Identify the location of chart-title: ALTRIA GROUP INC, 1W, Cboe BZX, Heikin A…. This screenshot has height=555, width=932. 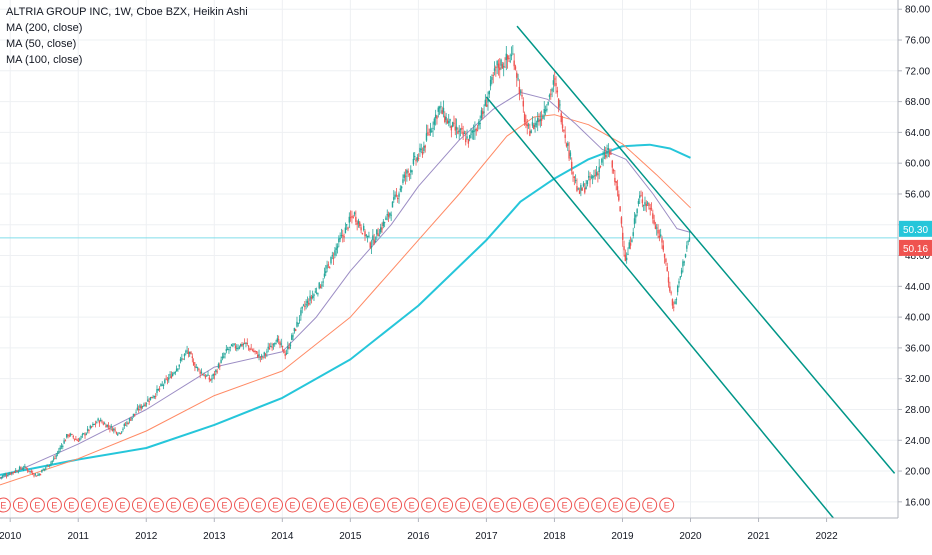
(127, 12).